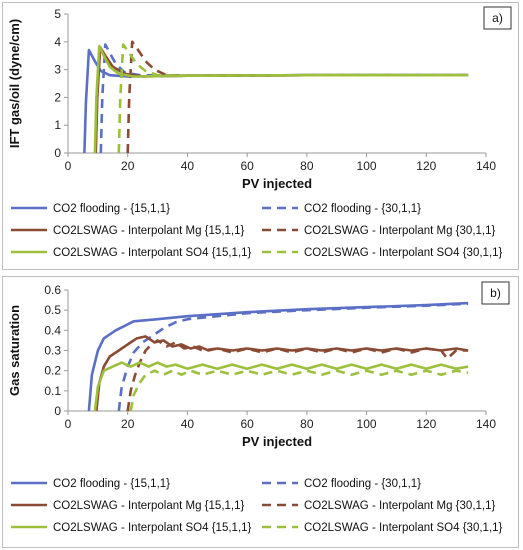 This screenshot has width=523, height=550. What do you see at coordinates (52, 391) in the screenshot?
I see `y-tick-label: 0.1` at bounding box center [52, 391].